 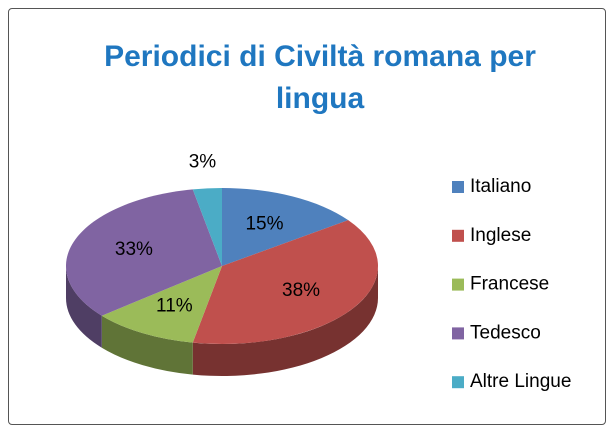 I want to click on data-label: 3%, so click(x=203, y=162).